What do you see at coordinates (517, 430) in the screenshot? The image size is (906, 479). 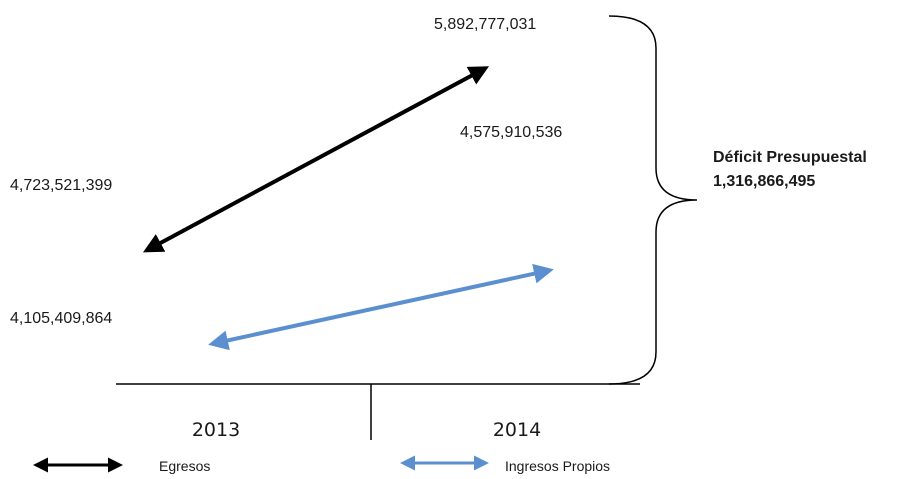 I see `tick-label-2014: 2014` at bounding box center [517, 430].